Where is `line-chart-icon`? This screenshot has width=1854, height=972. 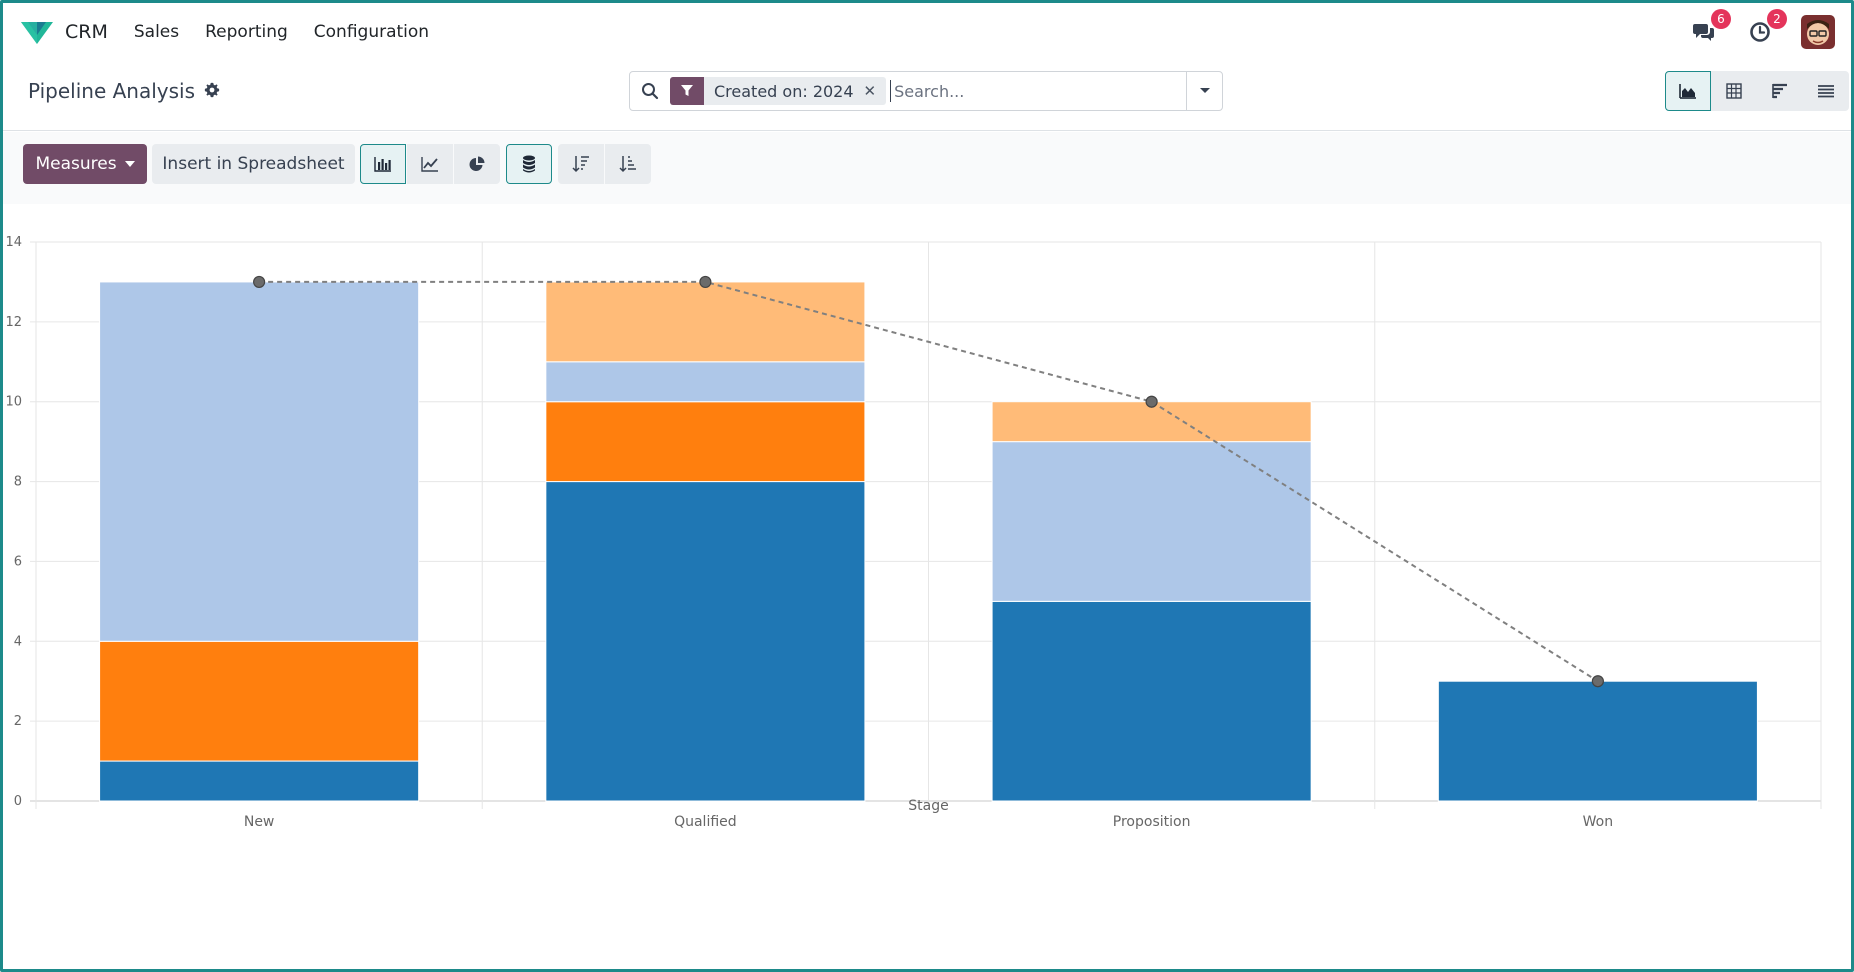 line-chart-icon is located at coordinates (429, 164).